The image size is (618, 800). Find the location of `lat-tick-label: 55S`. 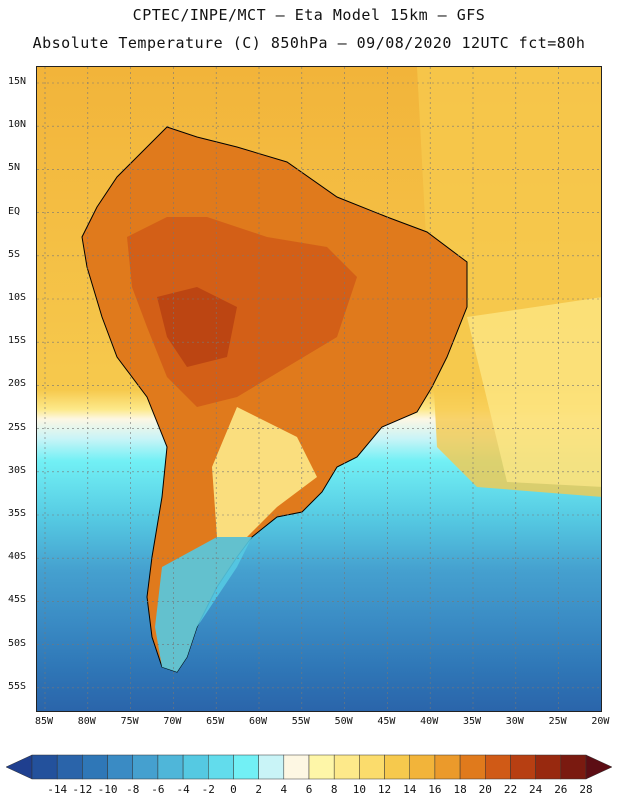

lat-tick-label: 55S is located at coordinates (17, 686).